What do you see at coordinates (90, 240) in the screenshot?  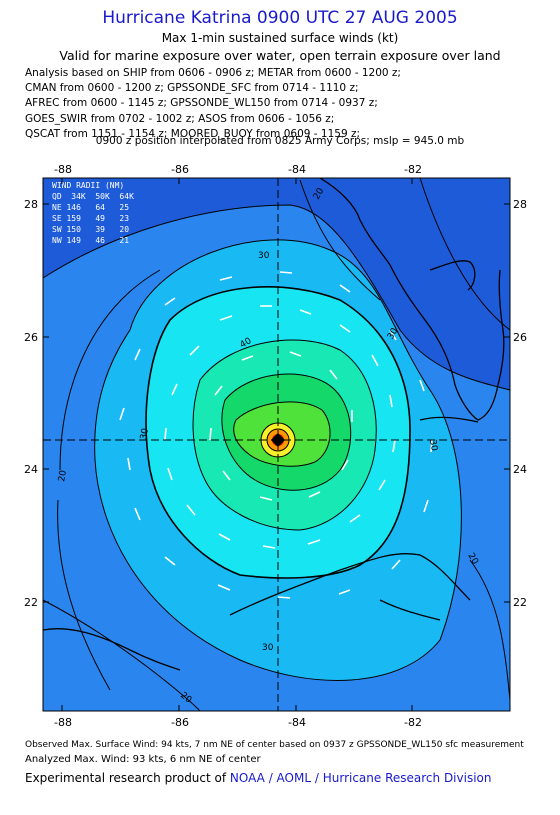 I see `wind-radii-row: NW 149 46 21` at bounding box center [90, 240].